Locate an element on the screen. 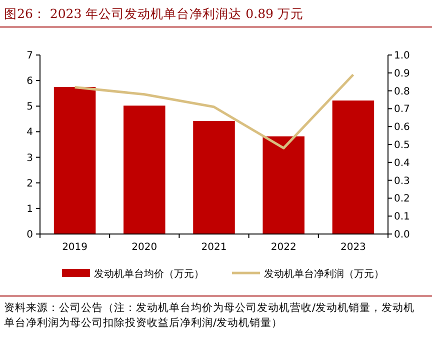 The height and width of the screenshot is (350, 432). y2-tick-label: 0.1 is located at coordinates (402, 217).